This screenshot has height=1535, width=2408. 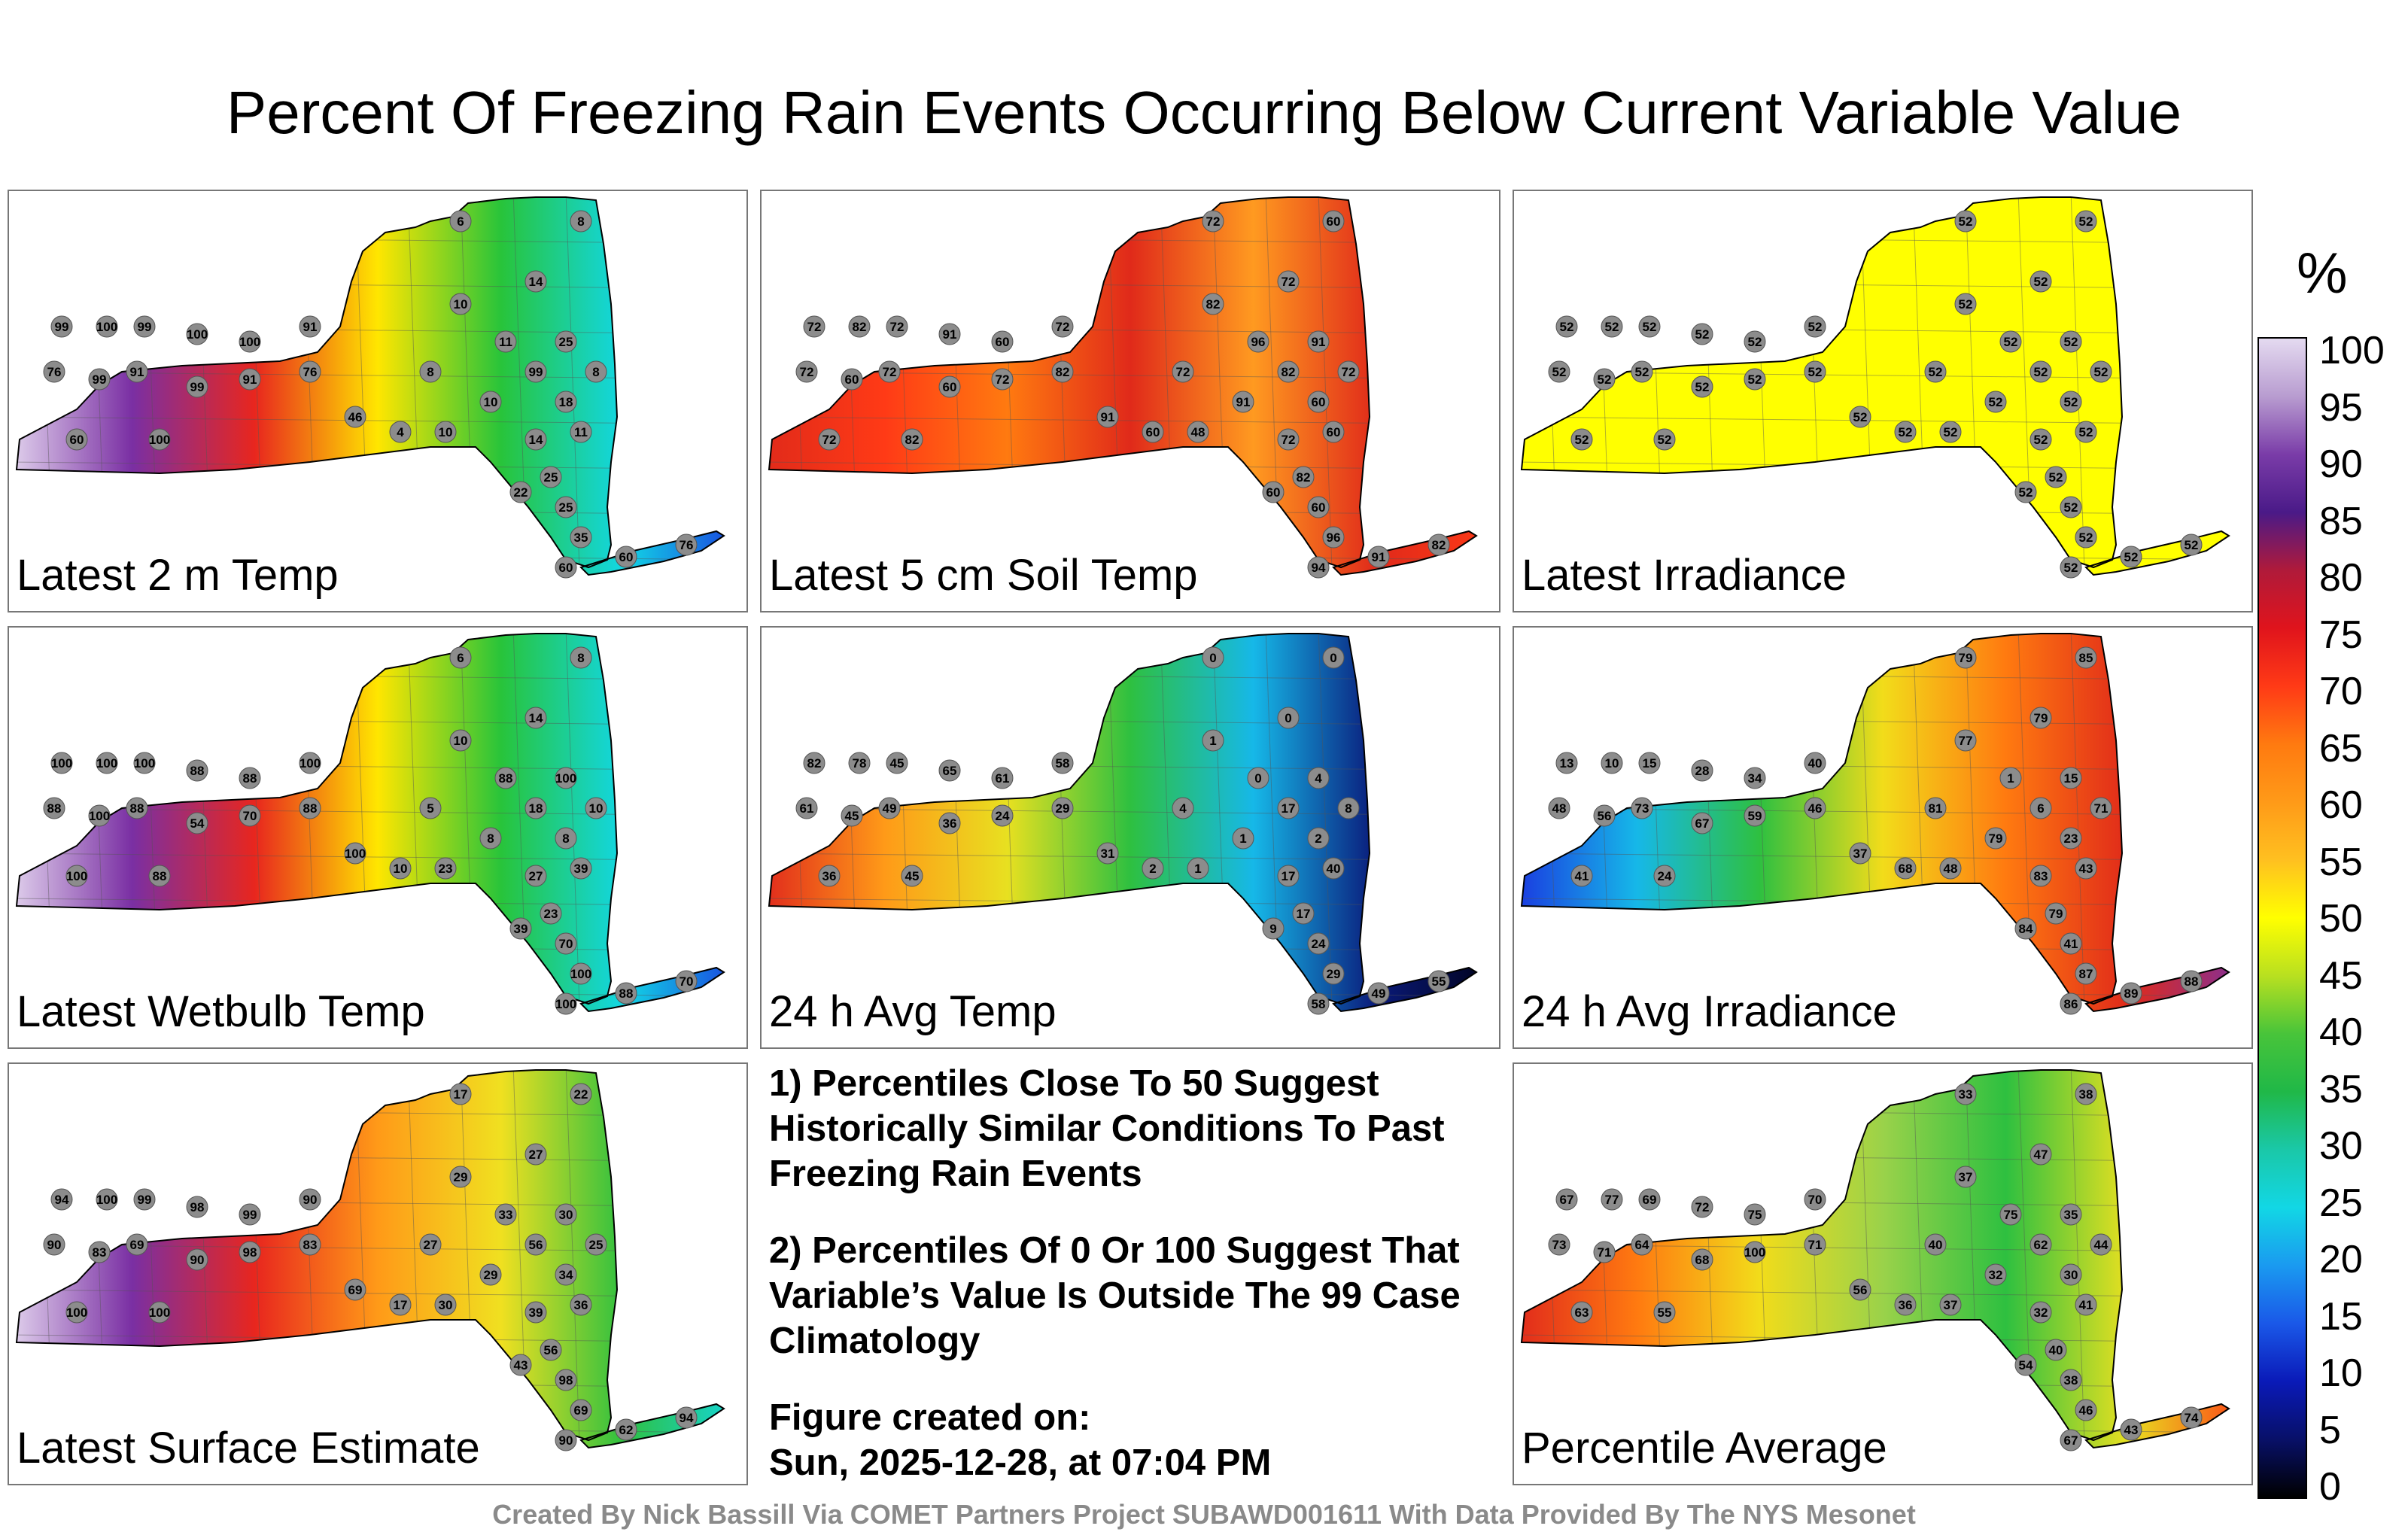 What do you see at coordinates (912, 439) in the screenshot?
I see `station-marker: 82` at bounding box center [912, 439].